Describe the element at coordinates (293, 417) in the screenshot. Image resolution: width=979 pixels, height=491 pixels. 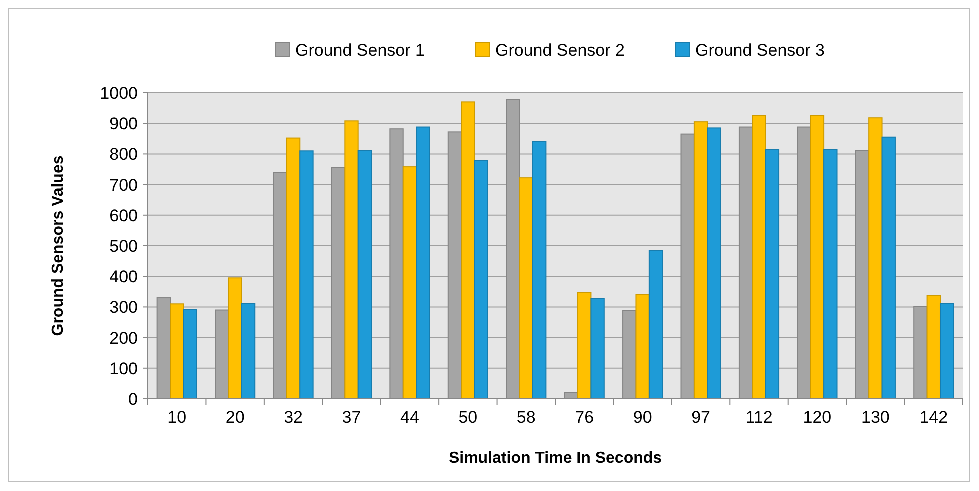
I see `x-tick-label: 32` at that location.